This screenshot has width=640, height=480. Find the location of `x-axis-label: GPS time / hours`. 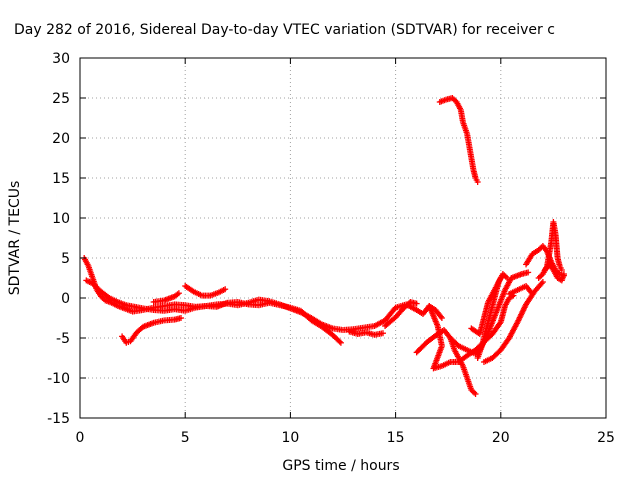

x-axis-label: GPS time / hours is located at coordinates (340, 466).